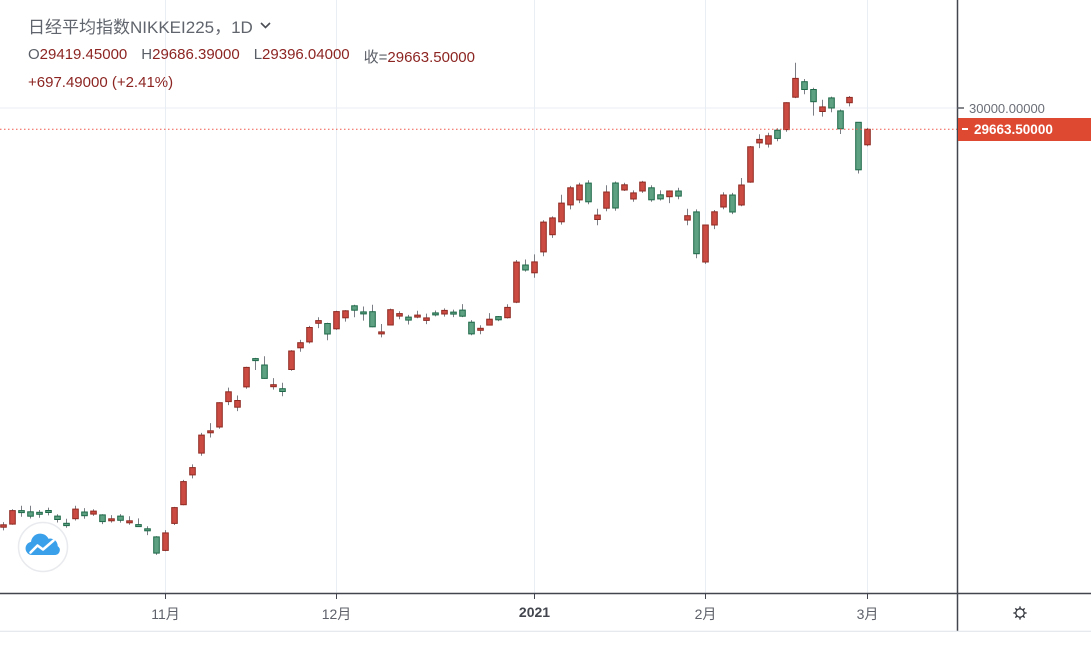 Image resolution: width=1091 pixels, height=645 pixels. What do you see at coordinates (83, 54) in the screenshot?
I see `open-value: 29419.45000` at bounding box center [83, 54].